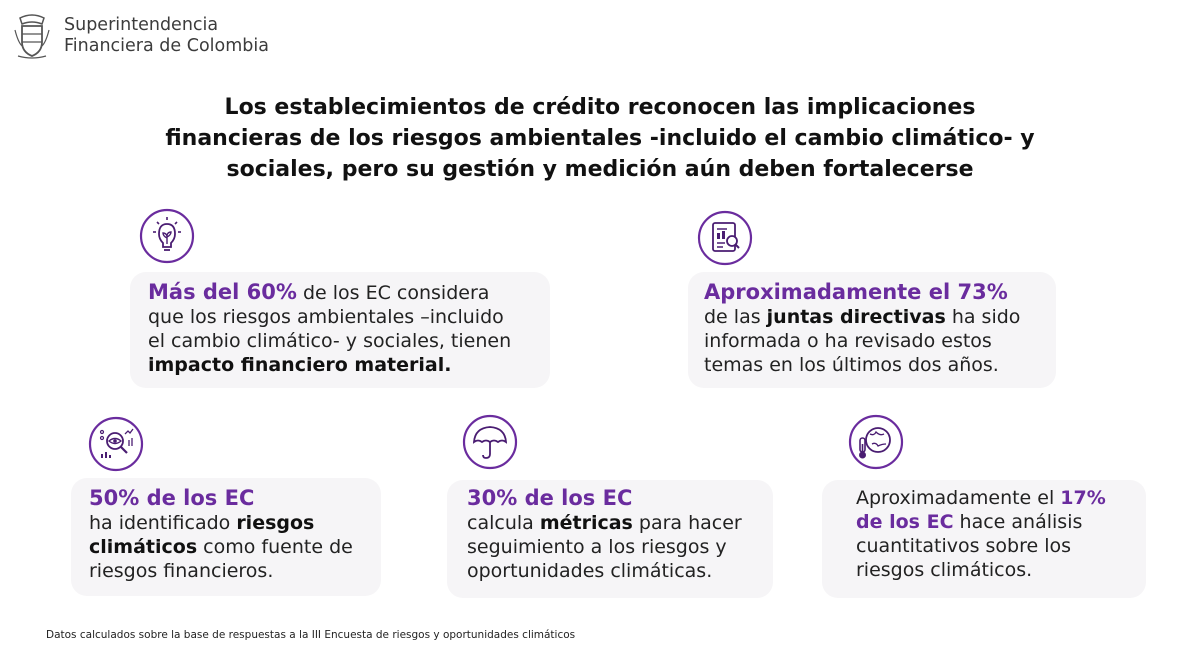 The width and height of the screenshot is (1200, 659). I want to click on card5-text3: cuantitativos sobre los, so click(964, 546).